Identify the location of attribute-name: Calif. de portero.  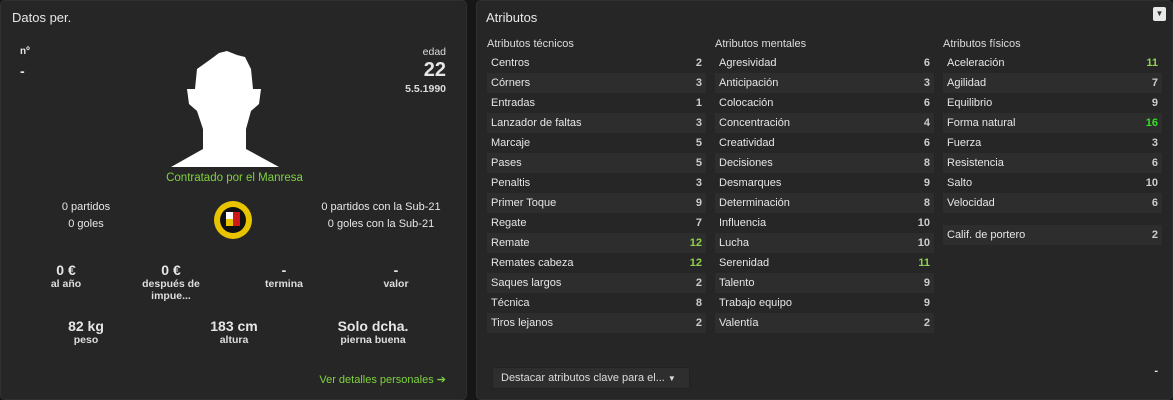
(986, 235).